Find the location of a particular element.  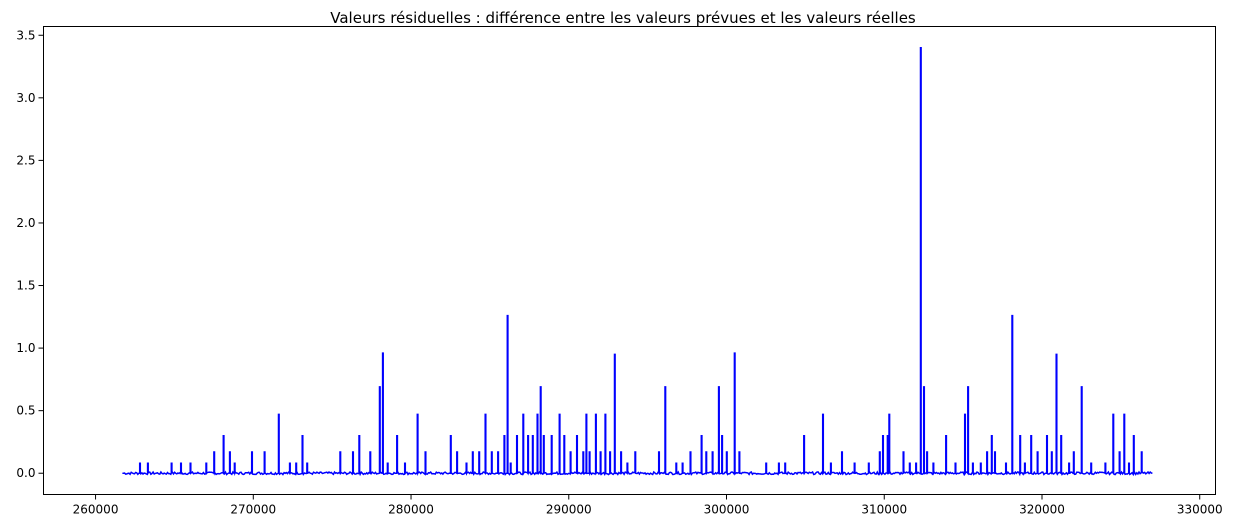

y-tick-label: 2.0 is located at coordinates (25, 223).